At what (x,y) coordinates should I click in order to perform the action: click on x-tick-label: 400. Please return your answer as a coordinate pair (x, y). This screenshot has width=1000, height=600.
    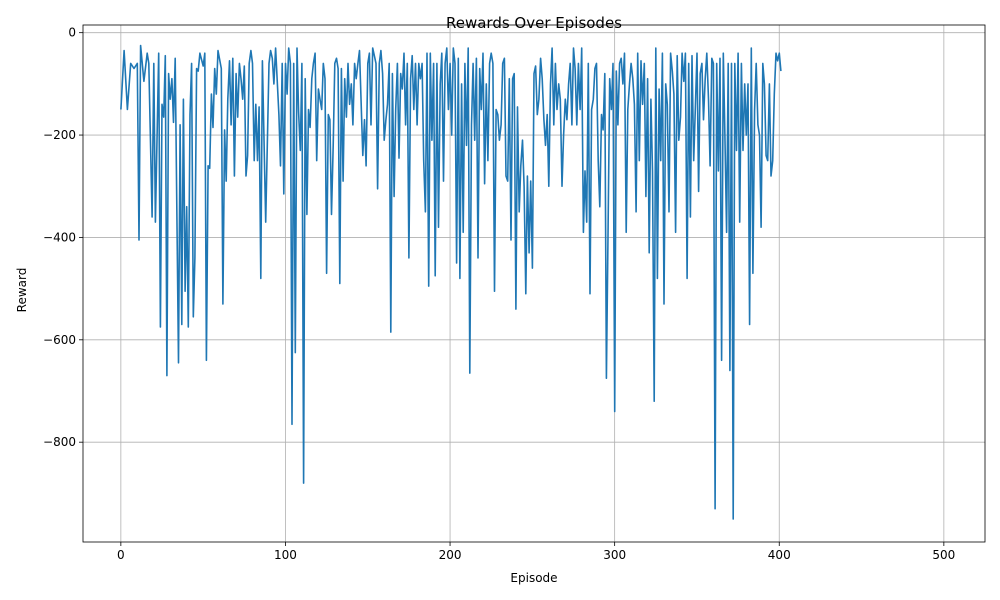
    Looking at the image, I should click on (779, 555).